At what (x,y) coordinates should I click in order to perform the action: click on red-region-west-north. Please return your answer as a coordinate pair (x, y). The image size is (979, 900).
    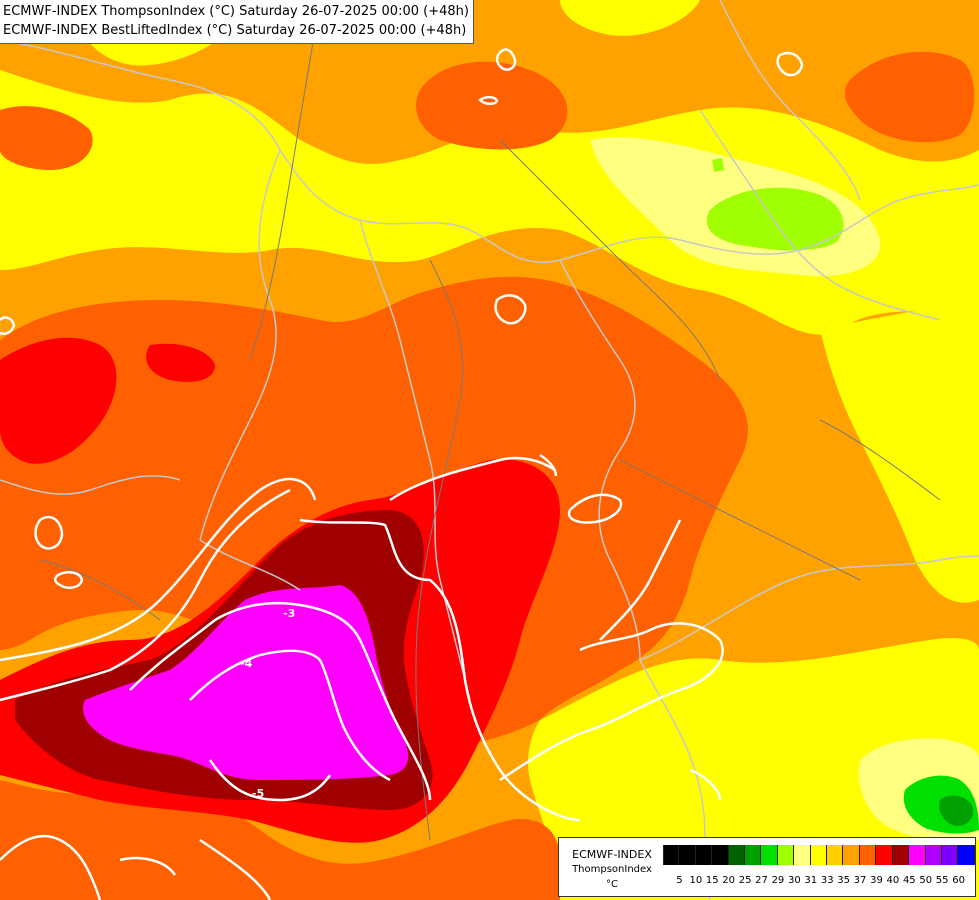
    Looking at the image, I should click on (180, 362).